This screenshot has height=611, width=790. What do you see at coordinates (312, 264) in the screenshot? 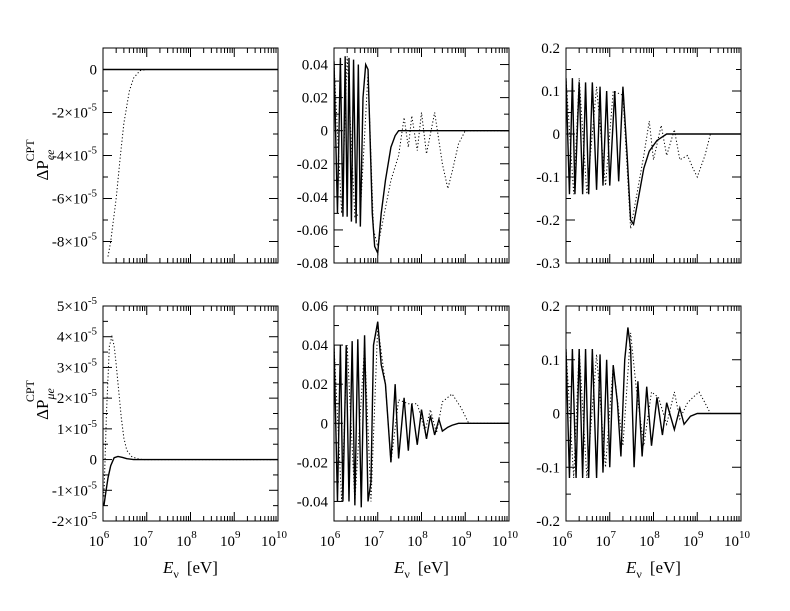
I see `y-tick-label: -0.08` at bounding box center [312, 264].